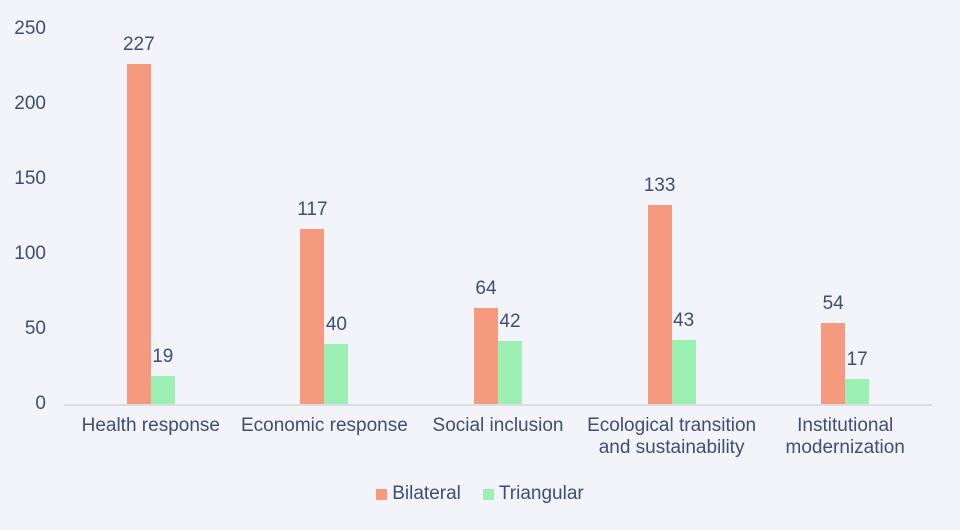 This screenshot has width=960, height=530. Describe the element at coordinates (163, 356) in the screenshot. I see `value-label: 19` at that location.